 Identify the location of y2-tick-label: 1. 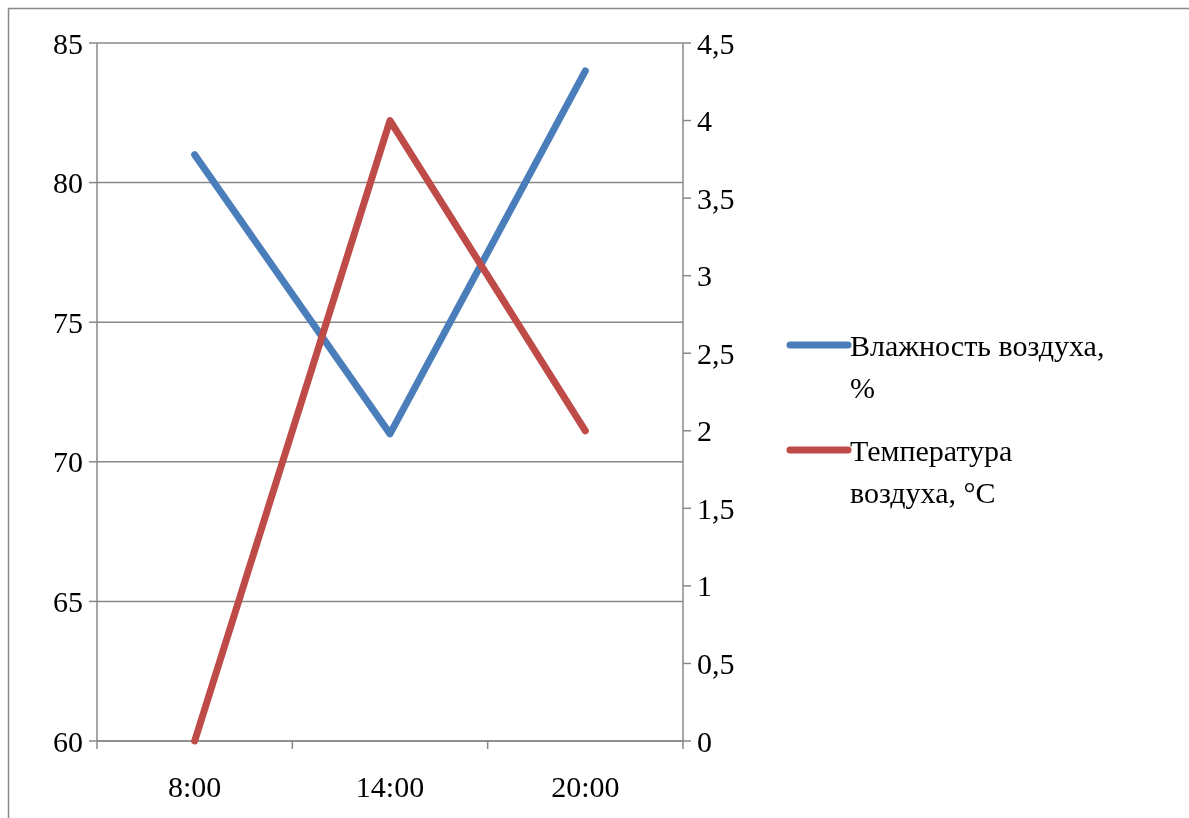
(704, 586).